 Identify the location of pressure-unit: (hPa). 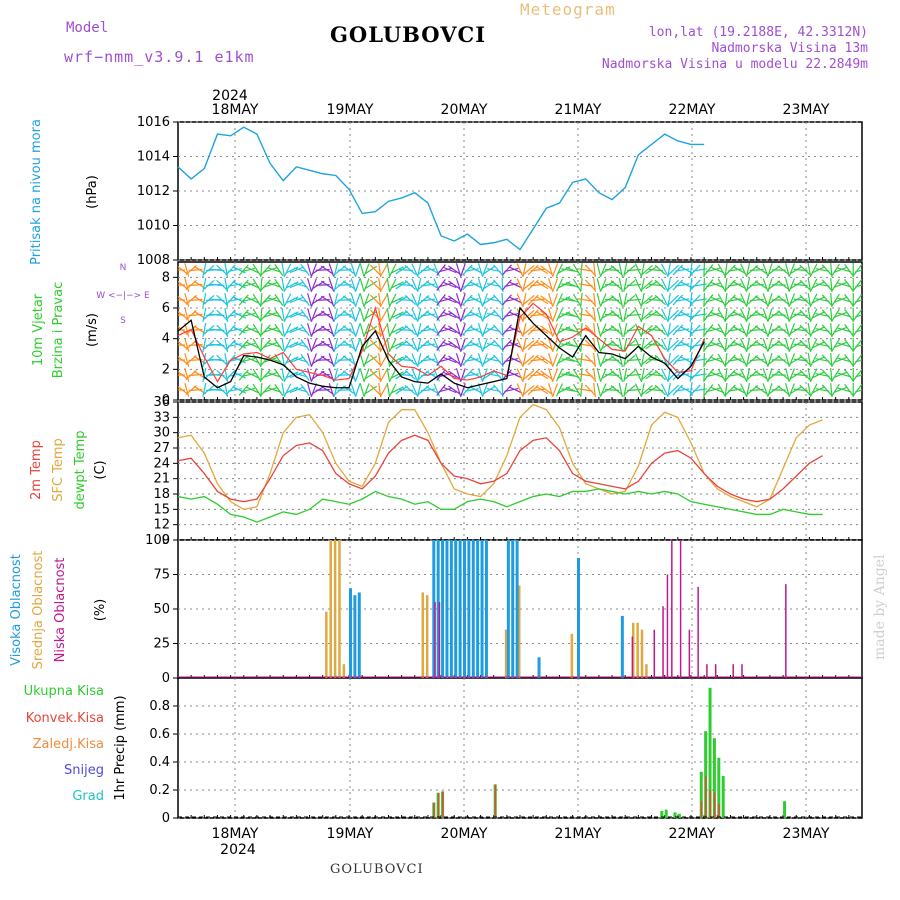
(92, 192).